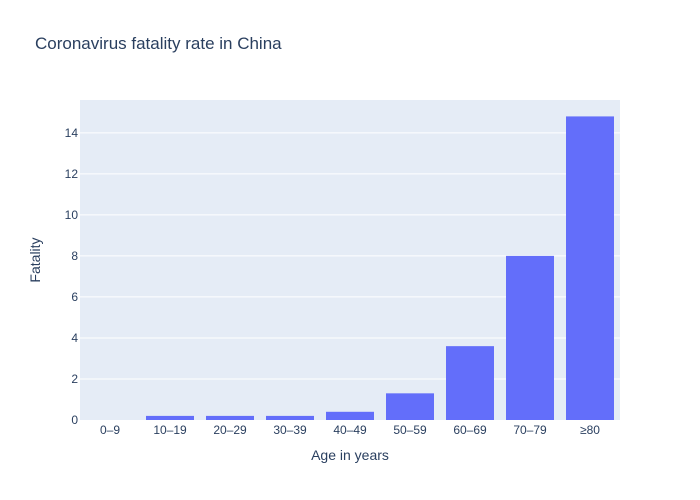  Describe the element at coordinates (72, 276) in the screenshot. I see `y-axis-ticks: 0 2 4 6 8 10 12 14` at that location.